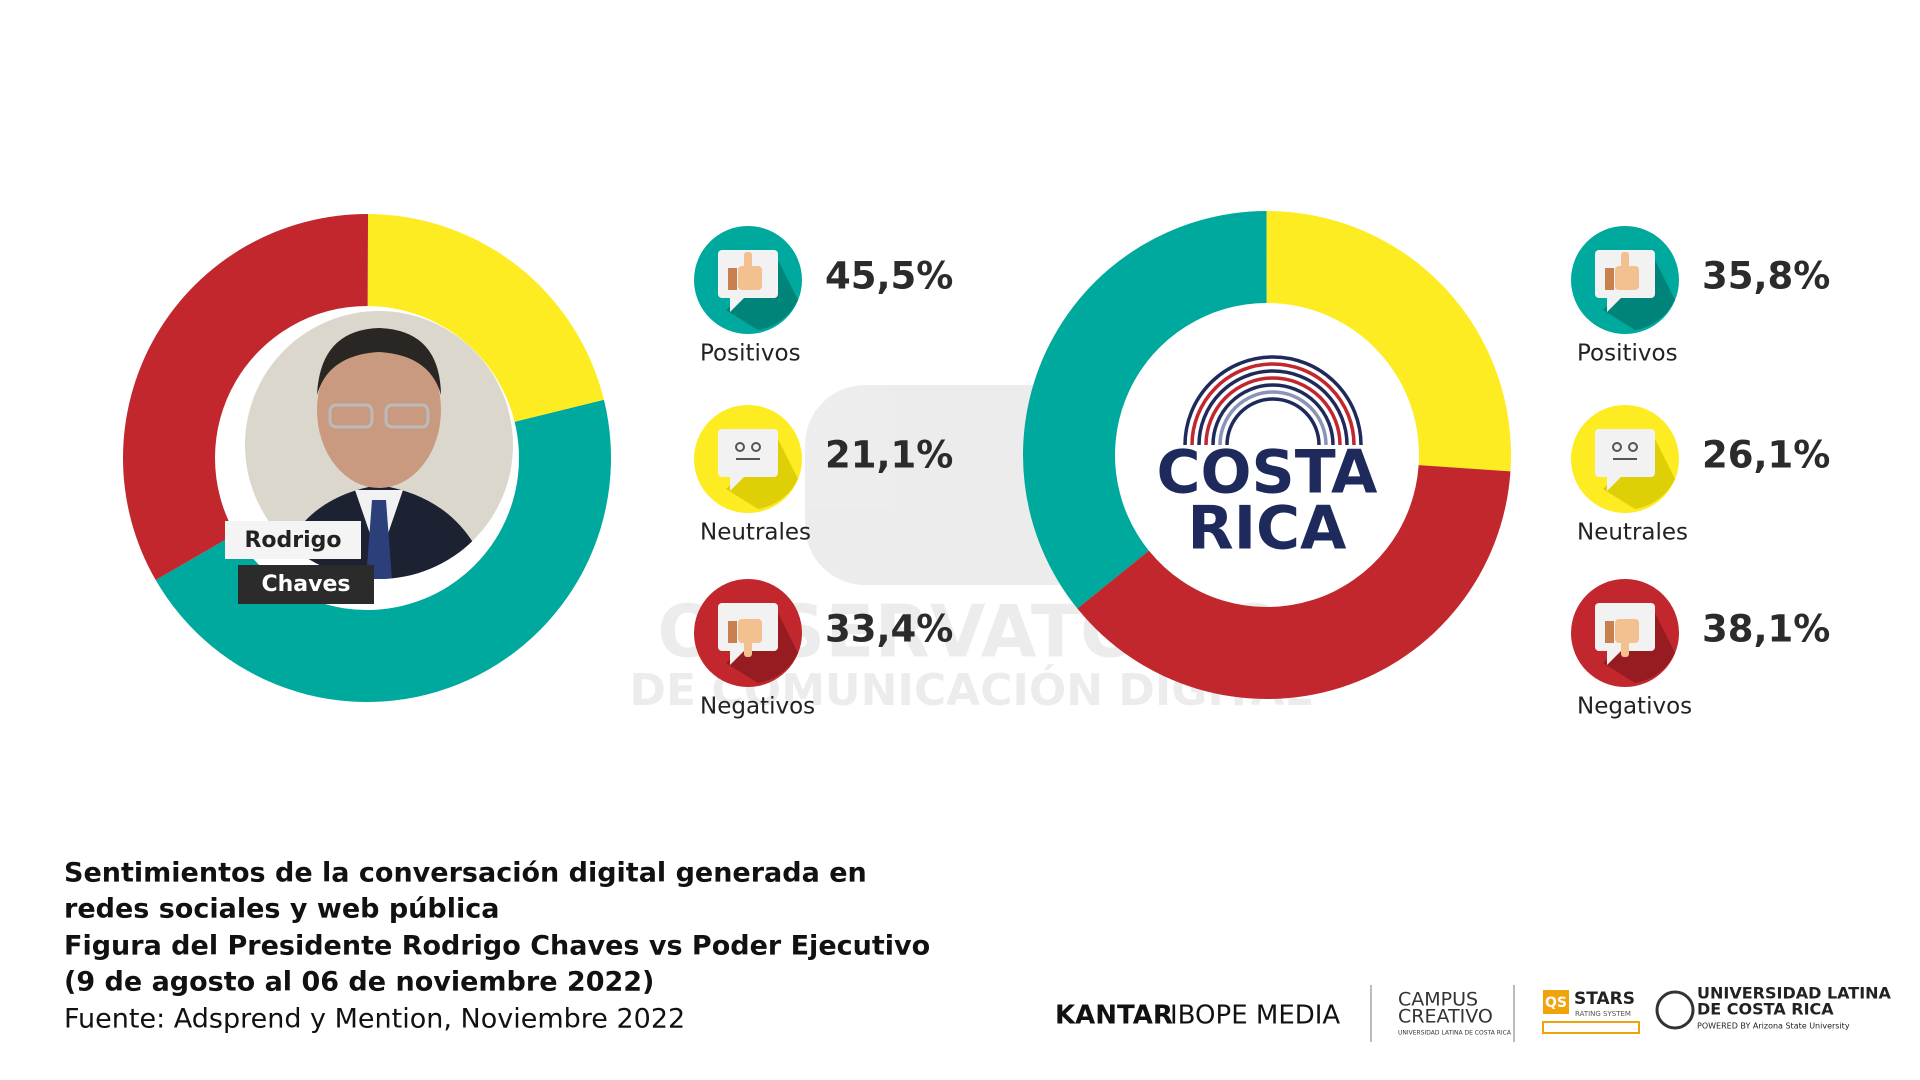 This screenshot has width=1920, height=1080. I want to click on name-last: Chaves, so click(305, 584).